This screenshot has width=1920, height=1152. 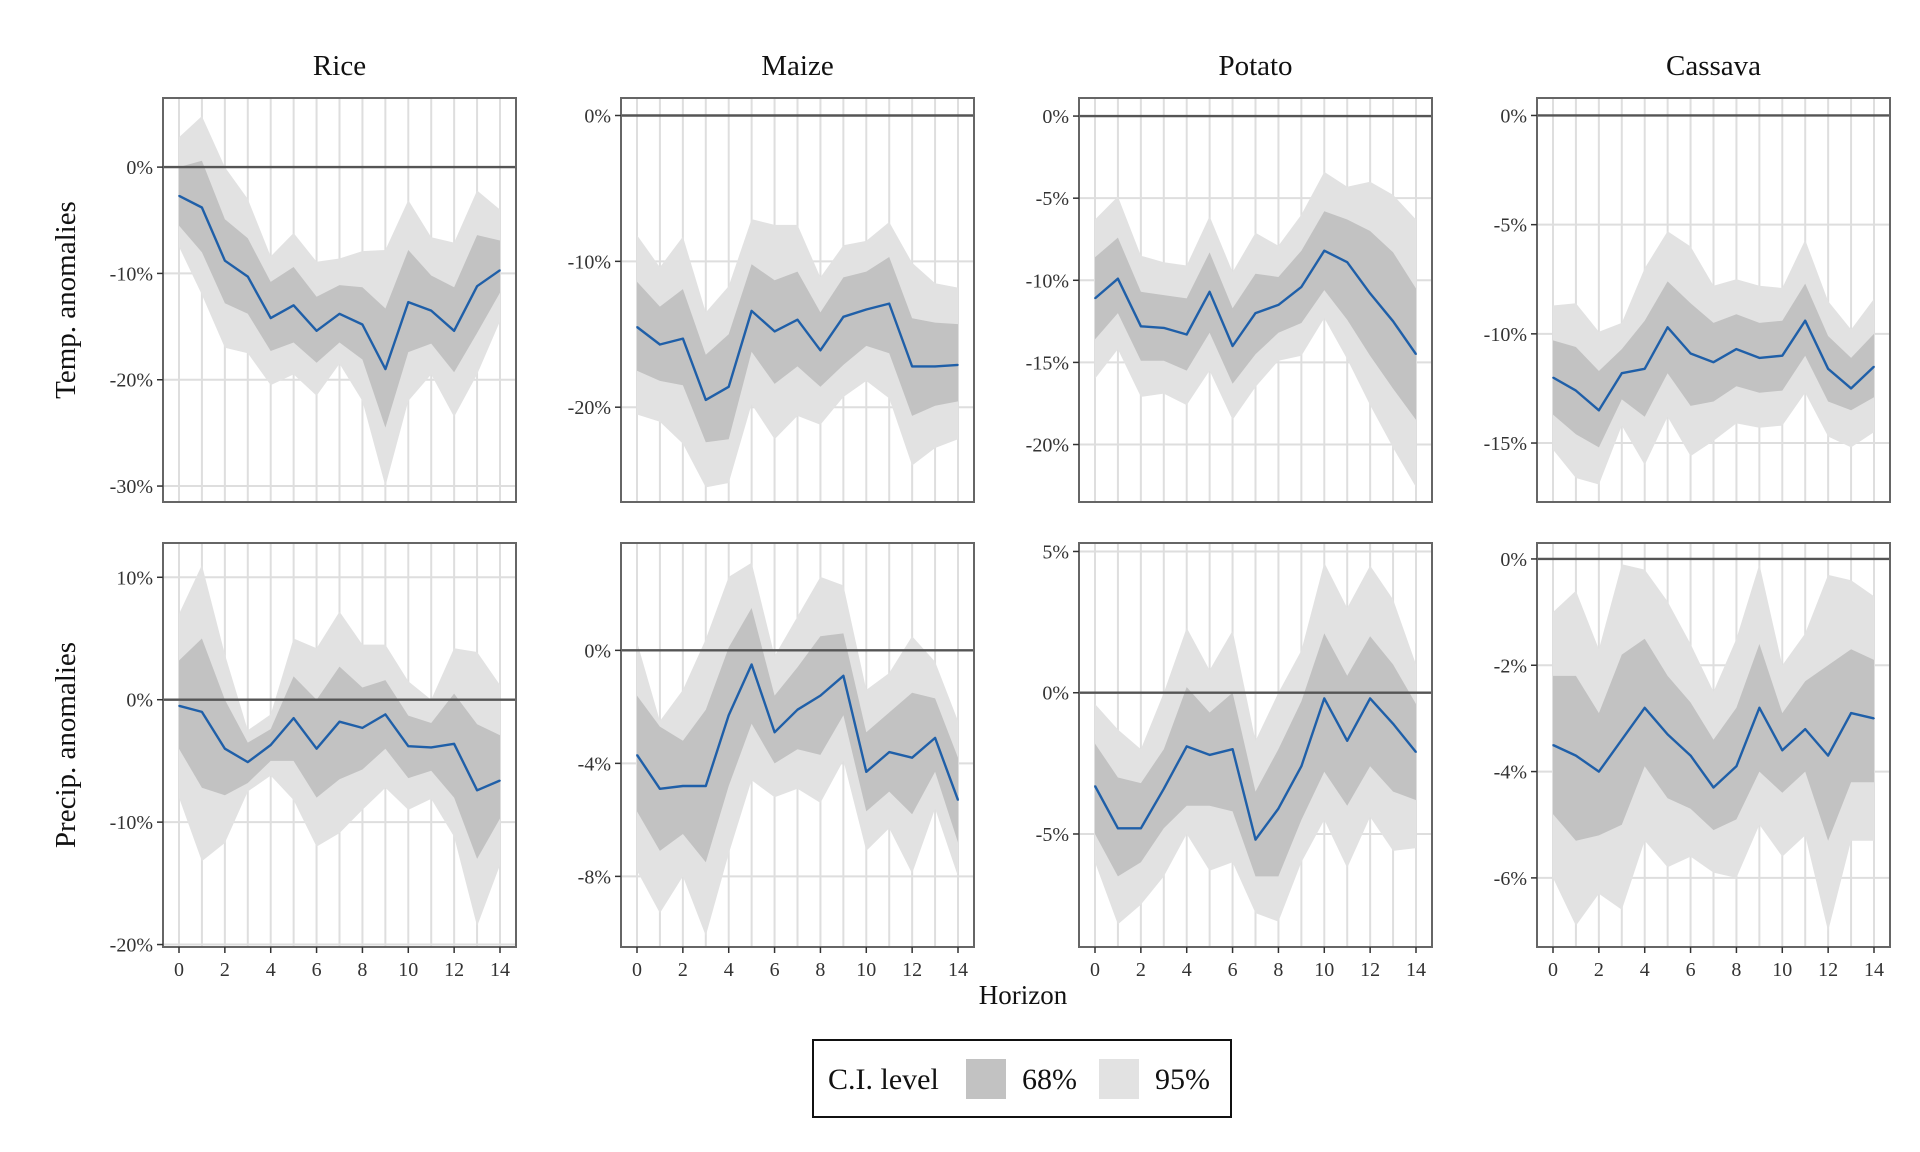 What do you see at coordinates (1505, 444) in the screenshot?
I see `y-tick-label: -15%` at bounding box center [1505, 444].